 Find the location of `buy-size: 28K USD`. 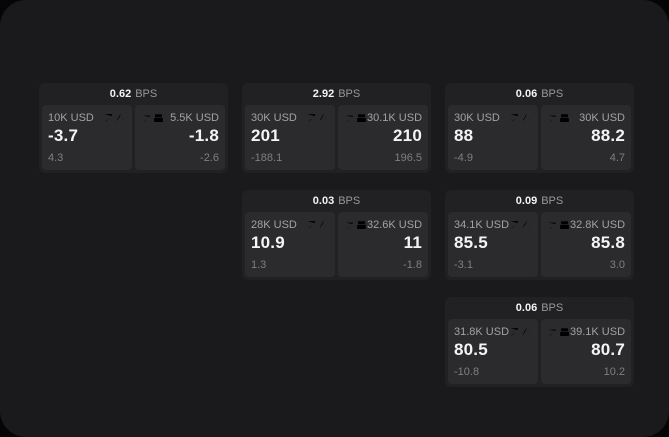

buy-size: 28K USD is located at coordinates (274, 224).